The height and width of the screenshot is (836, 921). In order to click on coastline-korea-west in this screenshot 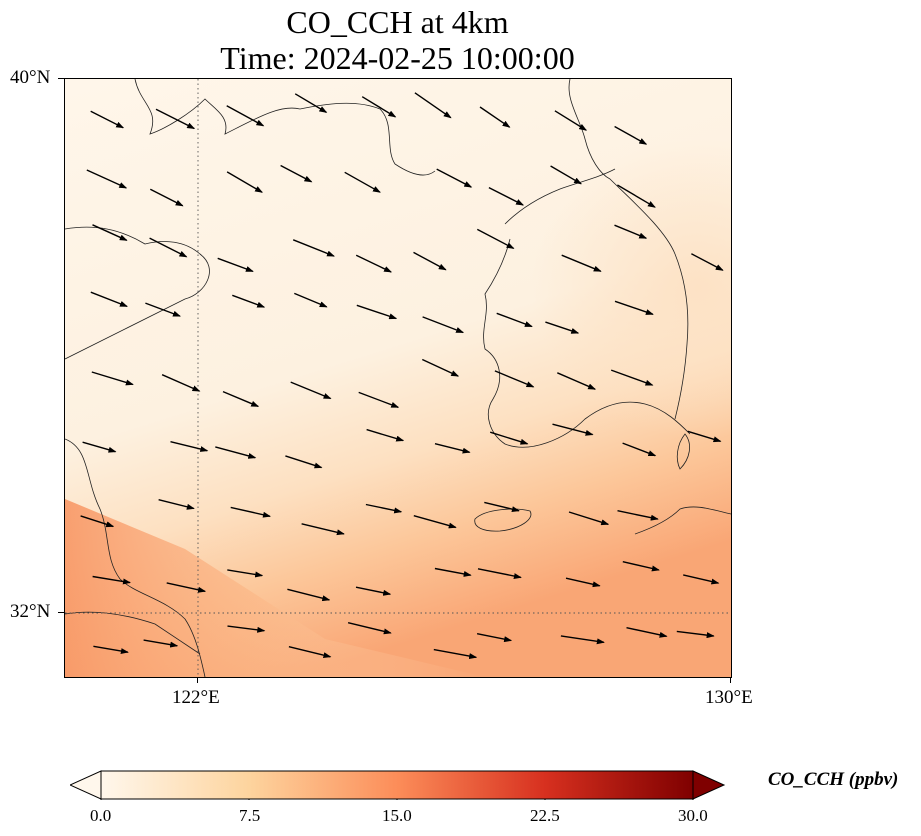, I will do `click(587, 343)`.